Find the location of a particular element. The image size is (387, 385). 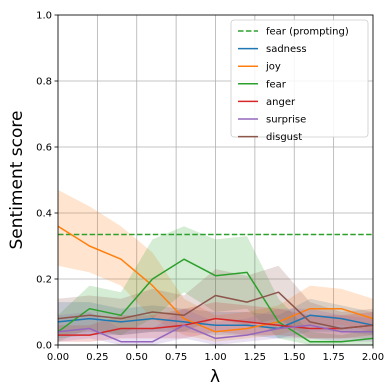

x-tick-label: 1.75 is located at coordinates (333, 357).